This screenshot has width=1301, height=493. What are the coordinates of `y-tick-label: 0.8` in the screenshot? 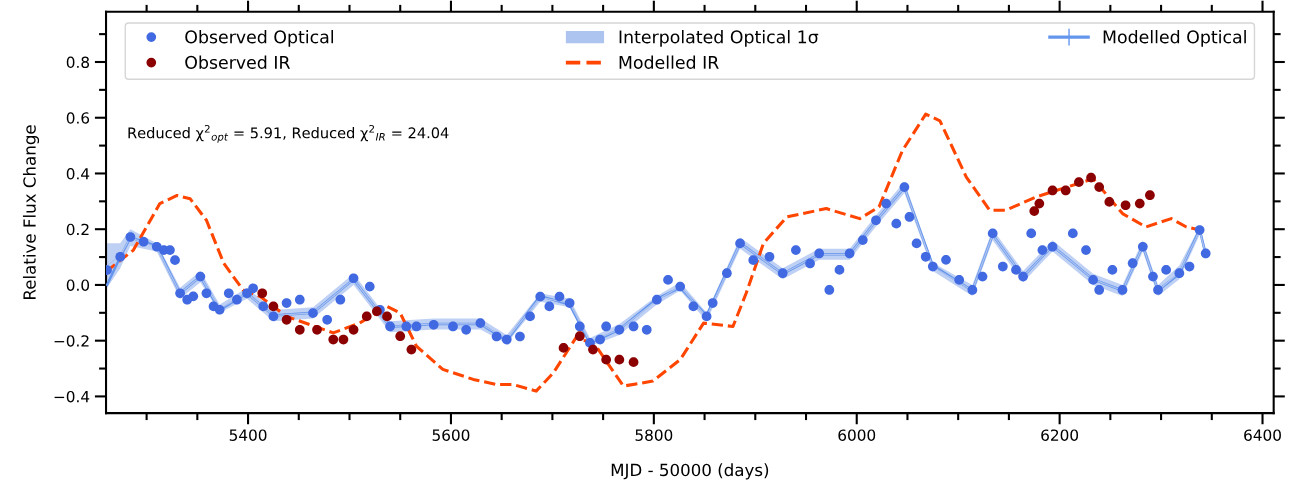 It's located at (78, 62).